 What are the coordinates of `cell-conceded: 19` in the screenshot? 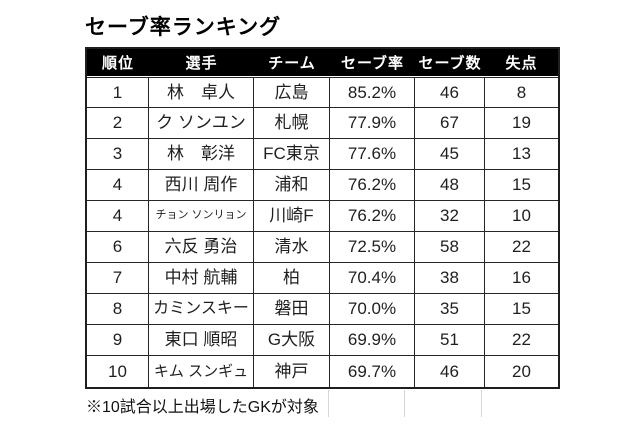 It's located at (521, 123).